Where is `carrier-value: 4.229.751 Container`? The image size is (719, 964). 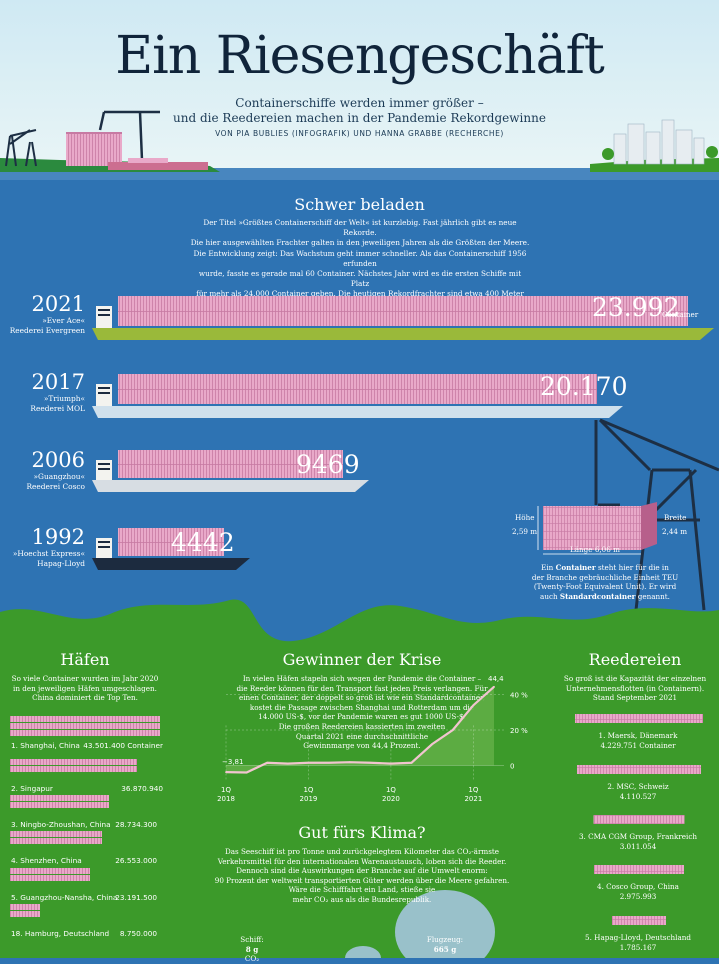 carrier-value: 4.229.751 Container is located at coordinates (638, 745).